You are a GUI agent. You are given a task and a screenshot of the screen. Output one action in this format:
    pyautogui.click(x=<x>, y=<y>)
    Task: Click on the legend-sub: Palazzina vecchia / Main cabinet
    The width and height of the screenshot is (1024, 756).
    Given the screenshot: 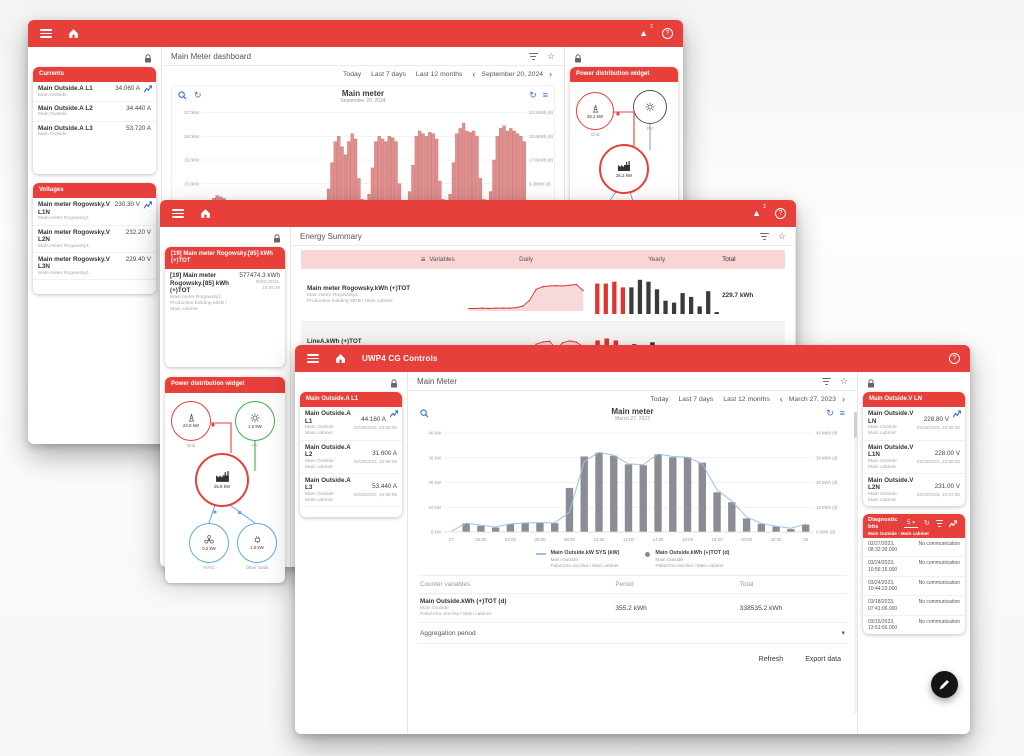 What is the action you would take?
    pyautogui.click(x=689, y=566)
    